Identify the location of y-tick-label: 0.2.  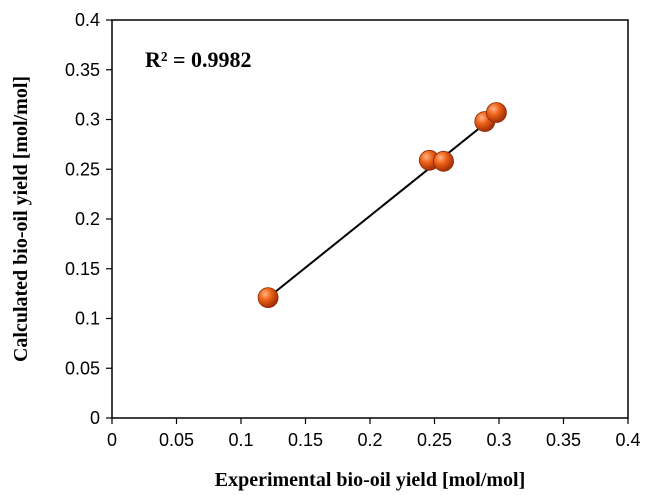
(87, 219).